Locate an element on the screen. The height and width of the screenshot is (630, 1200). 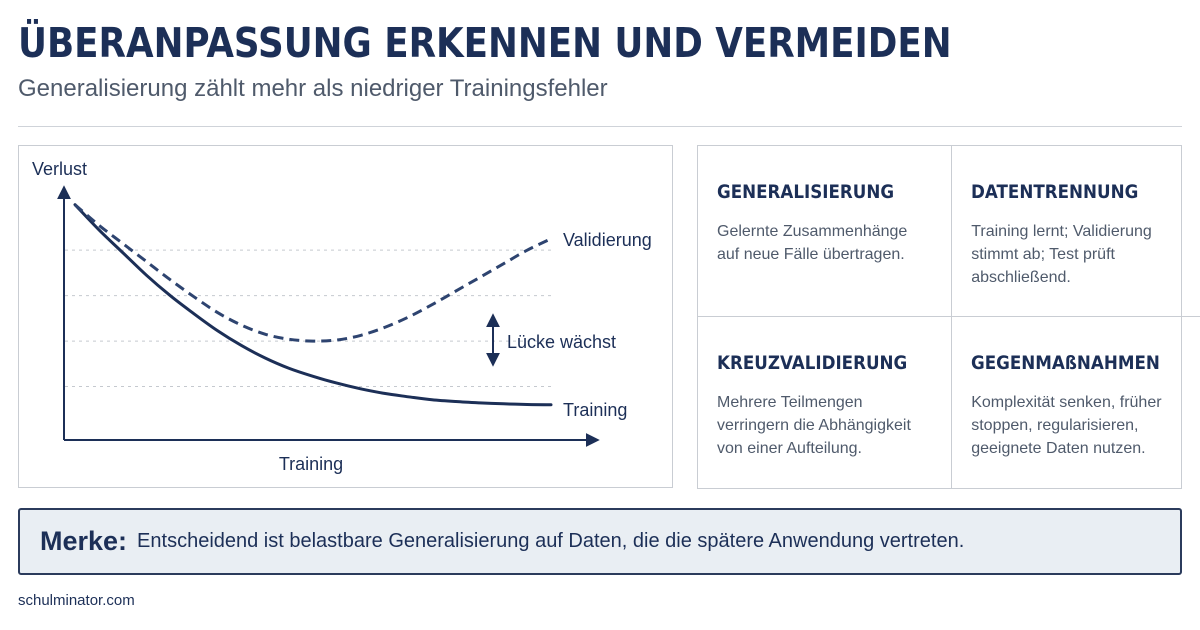
series-line-training is located at coordinates (313, 305).